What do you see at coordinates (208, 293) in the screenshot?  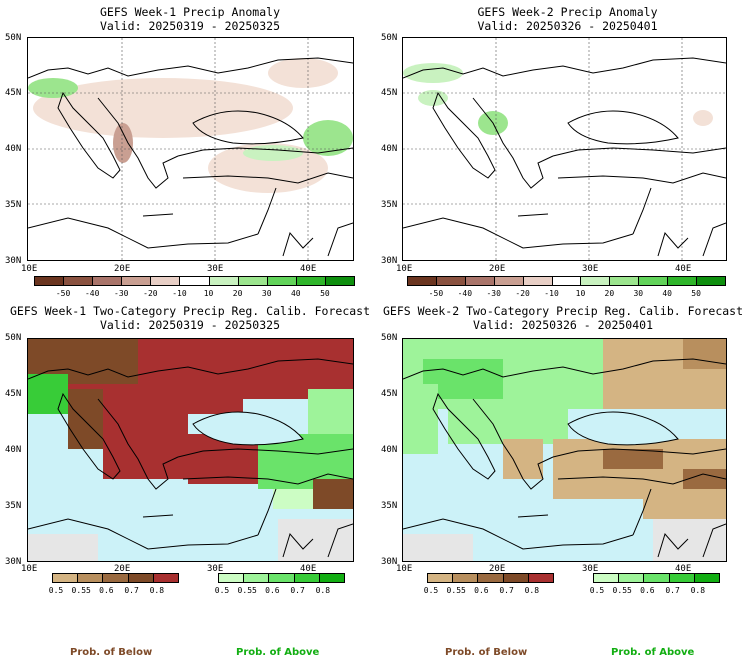 I see `panel1-colorbar-tick: 10` at bounding box center [208, 293].